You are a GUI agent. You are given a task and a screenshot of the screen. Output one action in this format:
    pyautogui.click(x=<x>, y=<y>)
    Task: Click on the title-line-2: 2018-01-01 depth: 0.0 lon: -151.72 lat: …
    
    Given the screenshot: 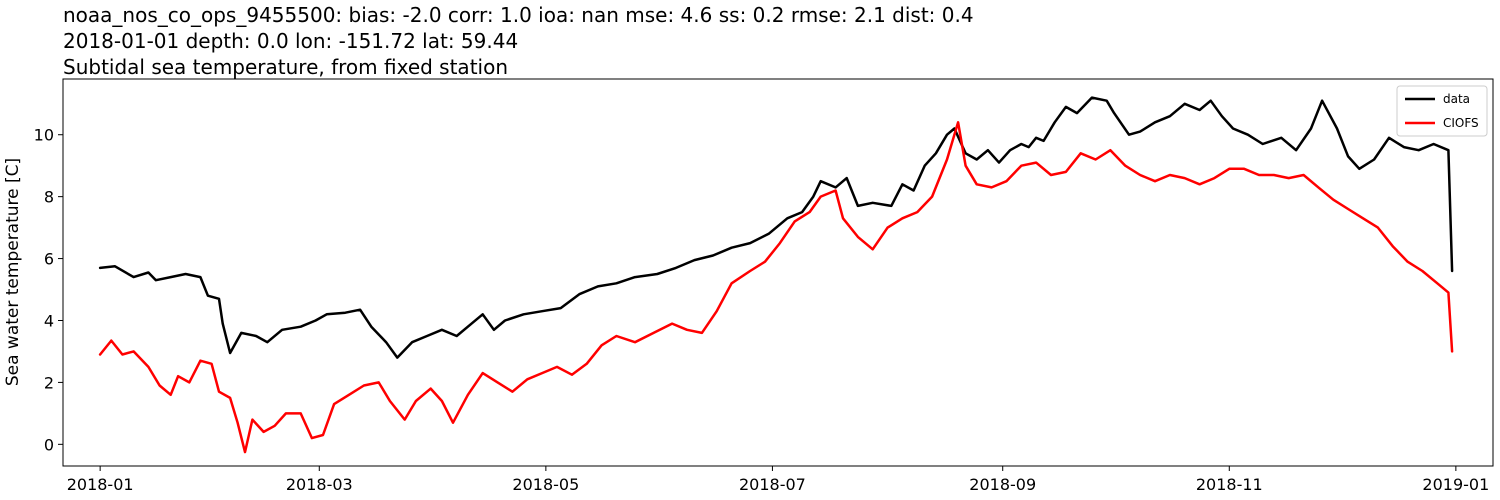 What is the action you would take?
    pyautogui.click(x=290, y=41)
    